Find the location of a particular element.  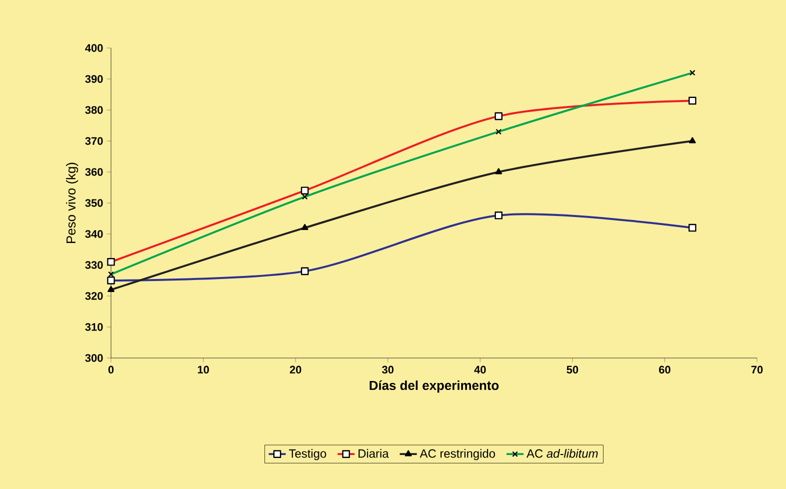

y-tick-label: 300 is located at coordinates (94, 358).